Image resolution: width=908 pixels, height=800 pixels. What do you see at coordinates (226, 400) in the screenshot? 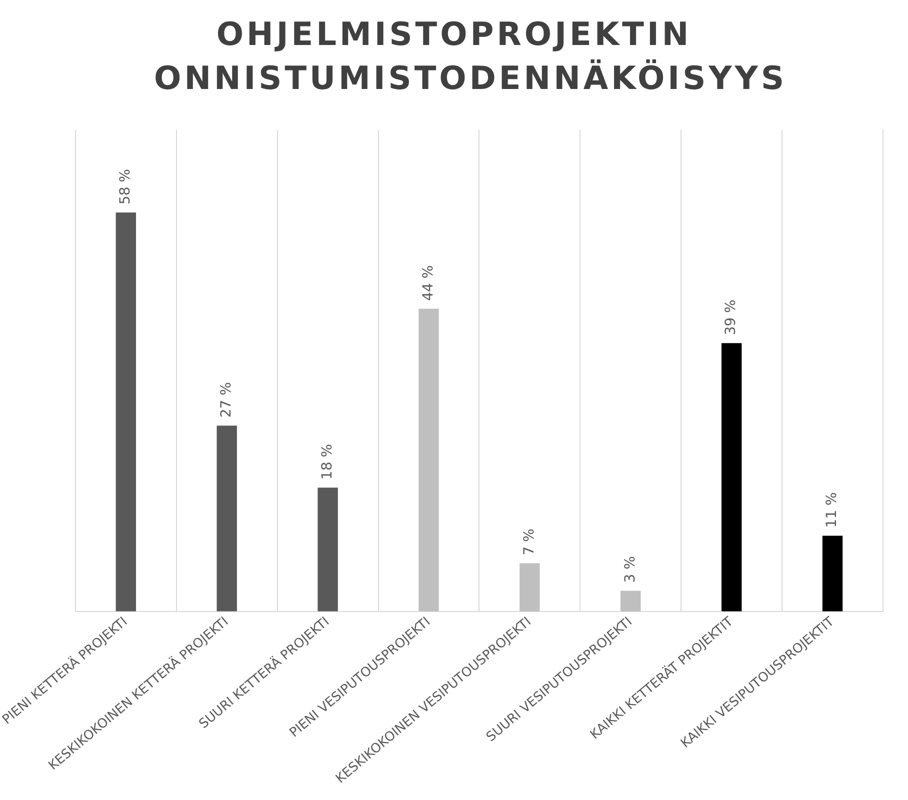
I see `data-label: 27 %` at bounding box center [226, 400].